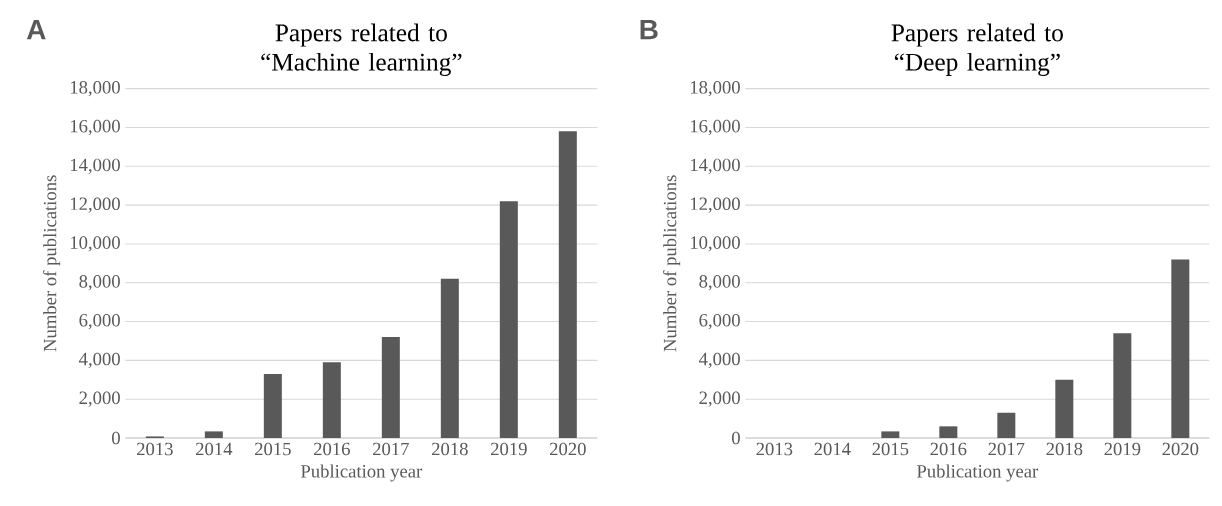 The width and height of the screenshot is (1222, 506). What do you see at coordinates (361, 49) in the screenshot?
I see `chart-title: Papers related to “Machine learning”` at bounding box center [361, 49].